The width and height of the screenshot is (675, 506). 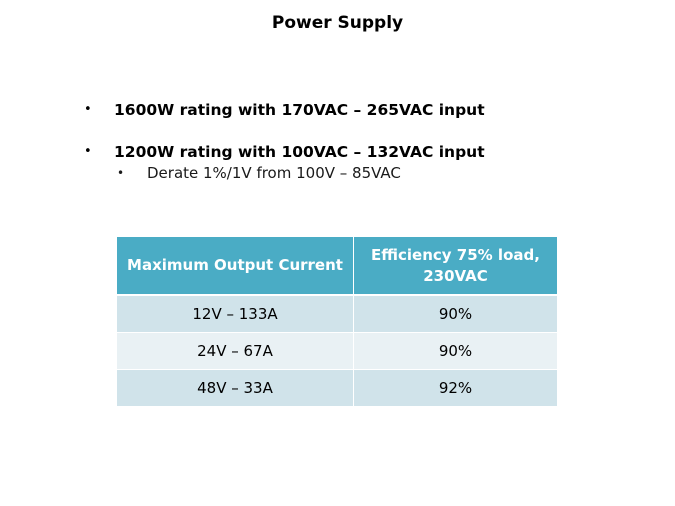 What do you see at coordinates (455, 388) in the screenshot?
I see `table-cell: 92%` at bounding box center [455, 388].